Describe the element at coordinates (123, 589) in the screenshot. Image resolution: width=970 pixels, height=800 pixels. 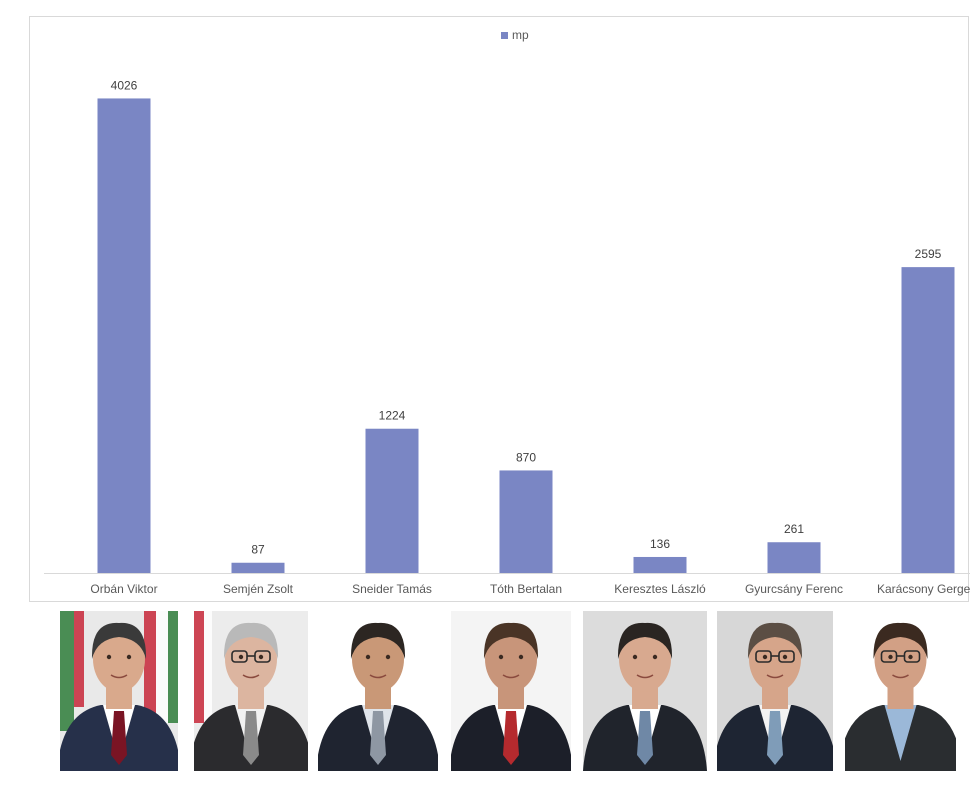
I see `x-tick-label: Orbán Viktor` at that location.